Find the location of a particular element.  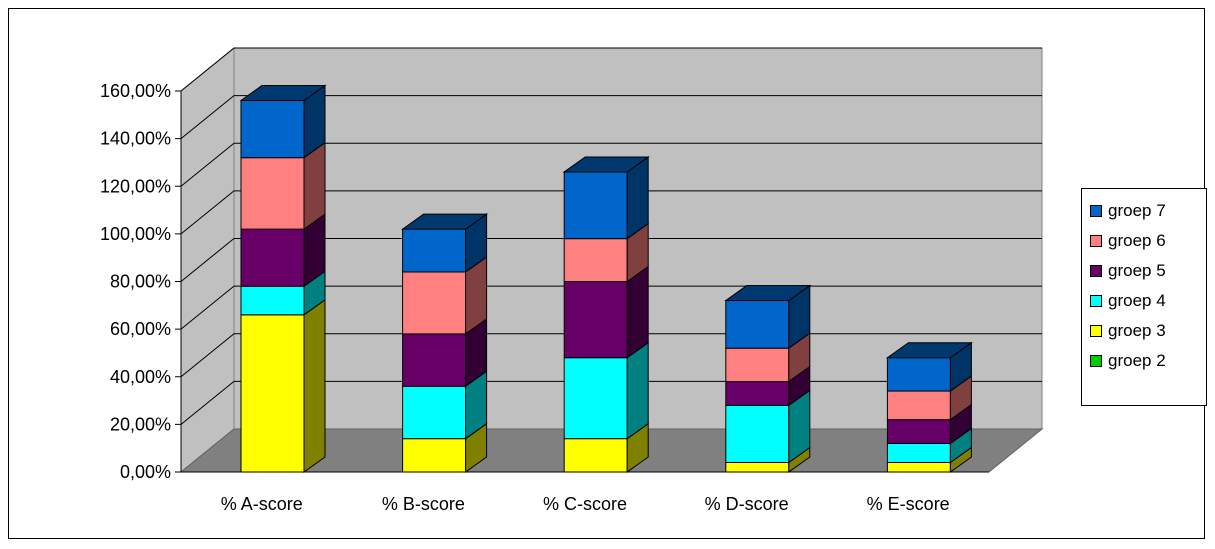

x-tick-label: % C-score is located at coordinates (585, 504).